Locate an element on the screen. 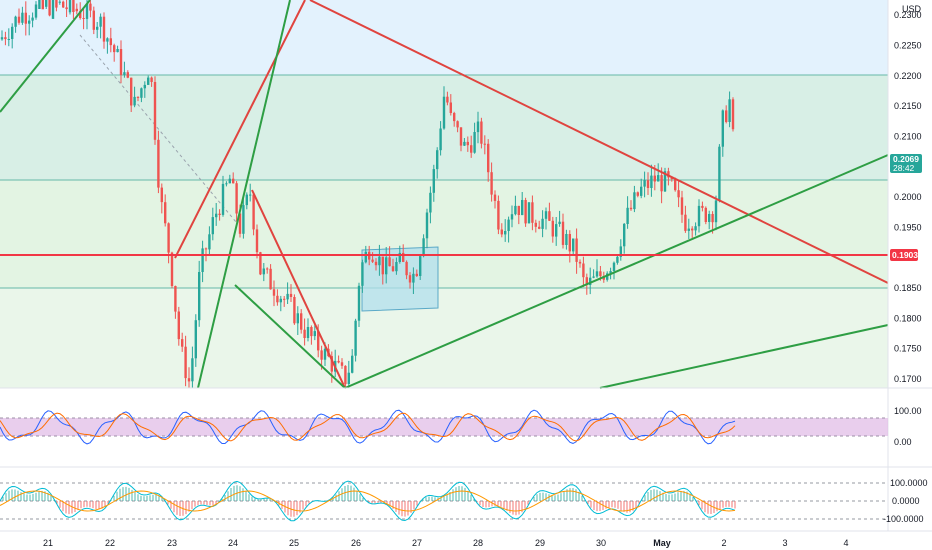 The height and width of the screenshot is (550, 932). trendline-green-steep-up is located at coordinates (244, 194).